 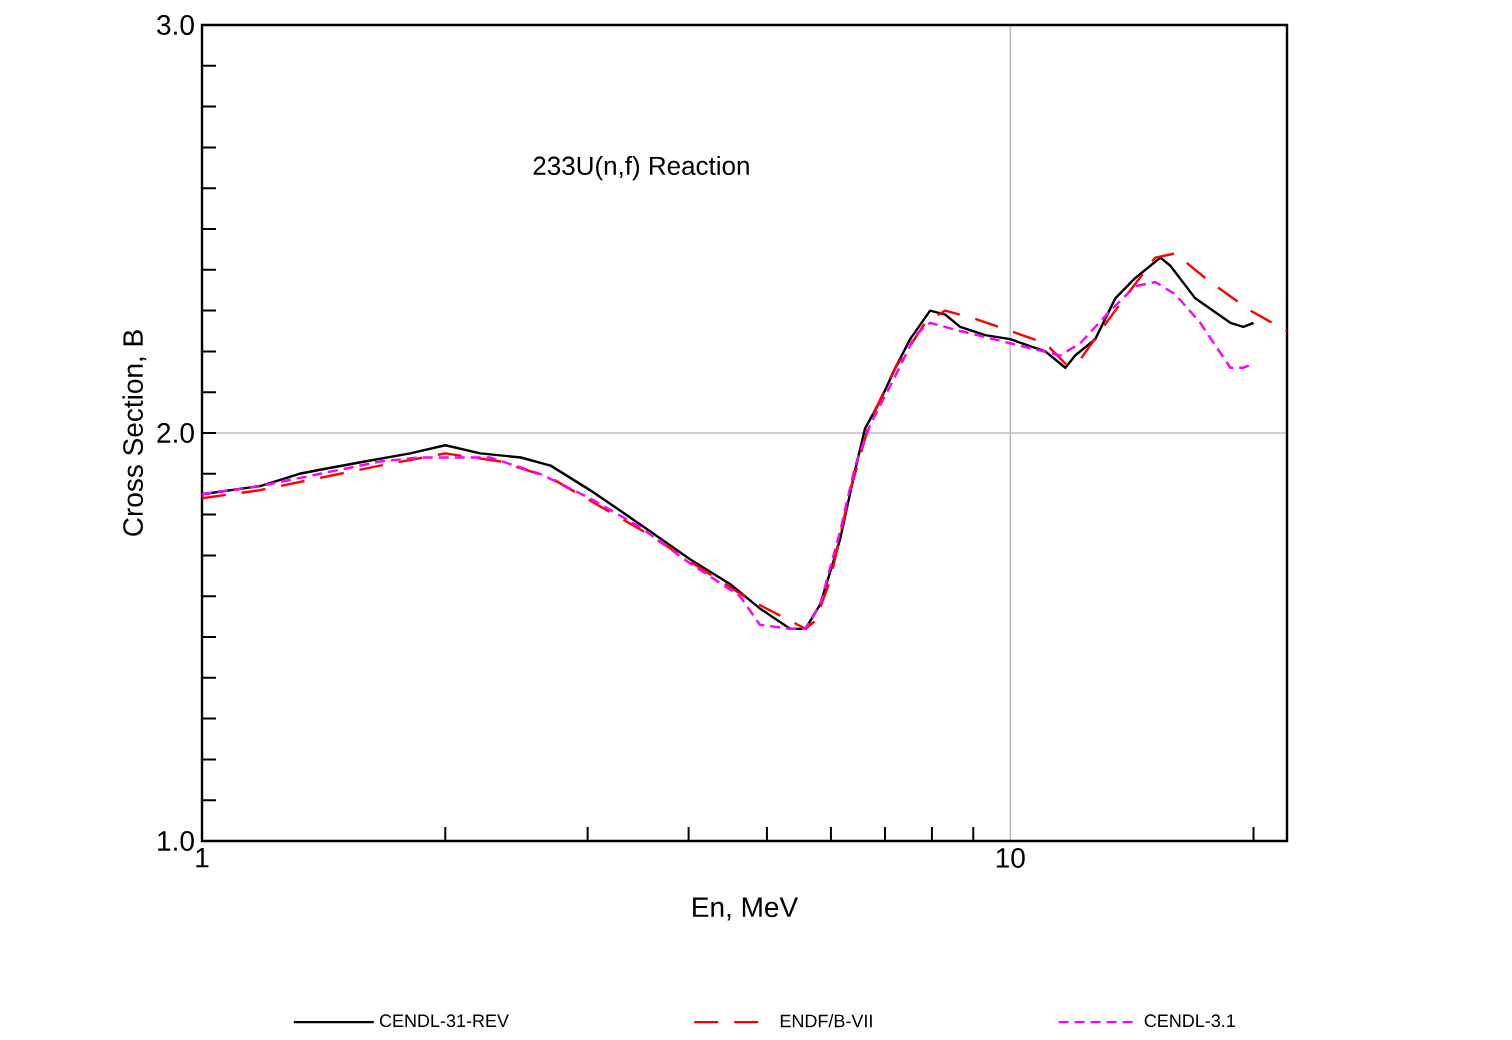 I want to click on legend-label: CENDL-3.1, so click(x=1189, y=1021).